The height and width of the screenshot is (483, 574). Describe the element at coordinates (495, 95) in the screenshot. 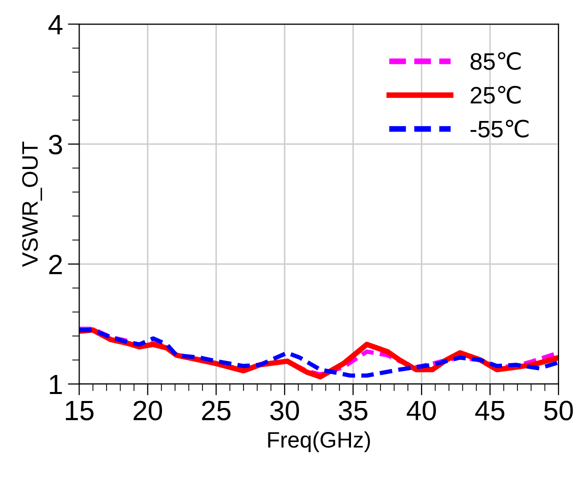

I see `legend-label: 25℃` at that location.